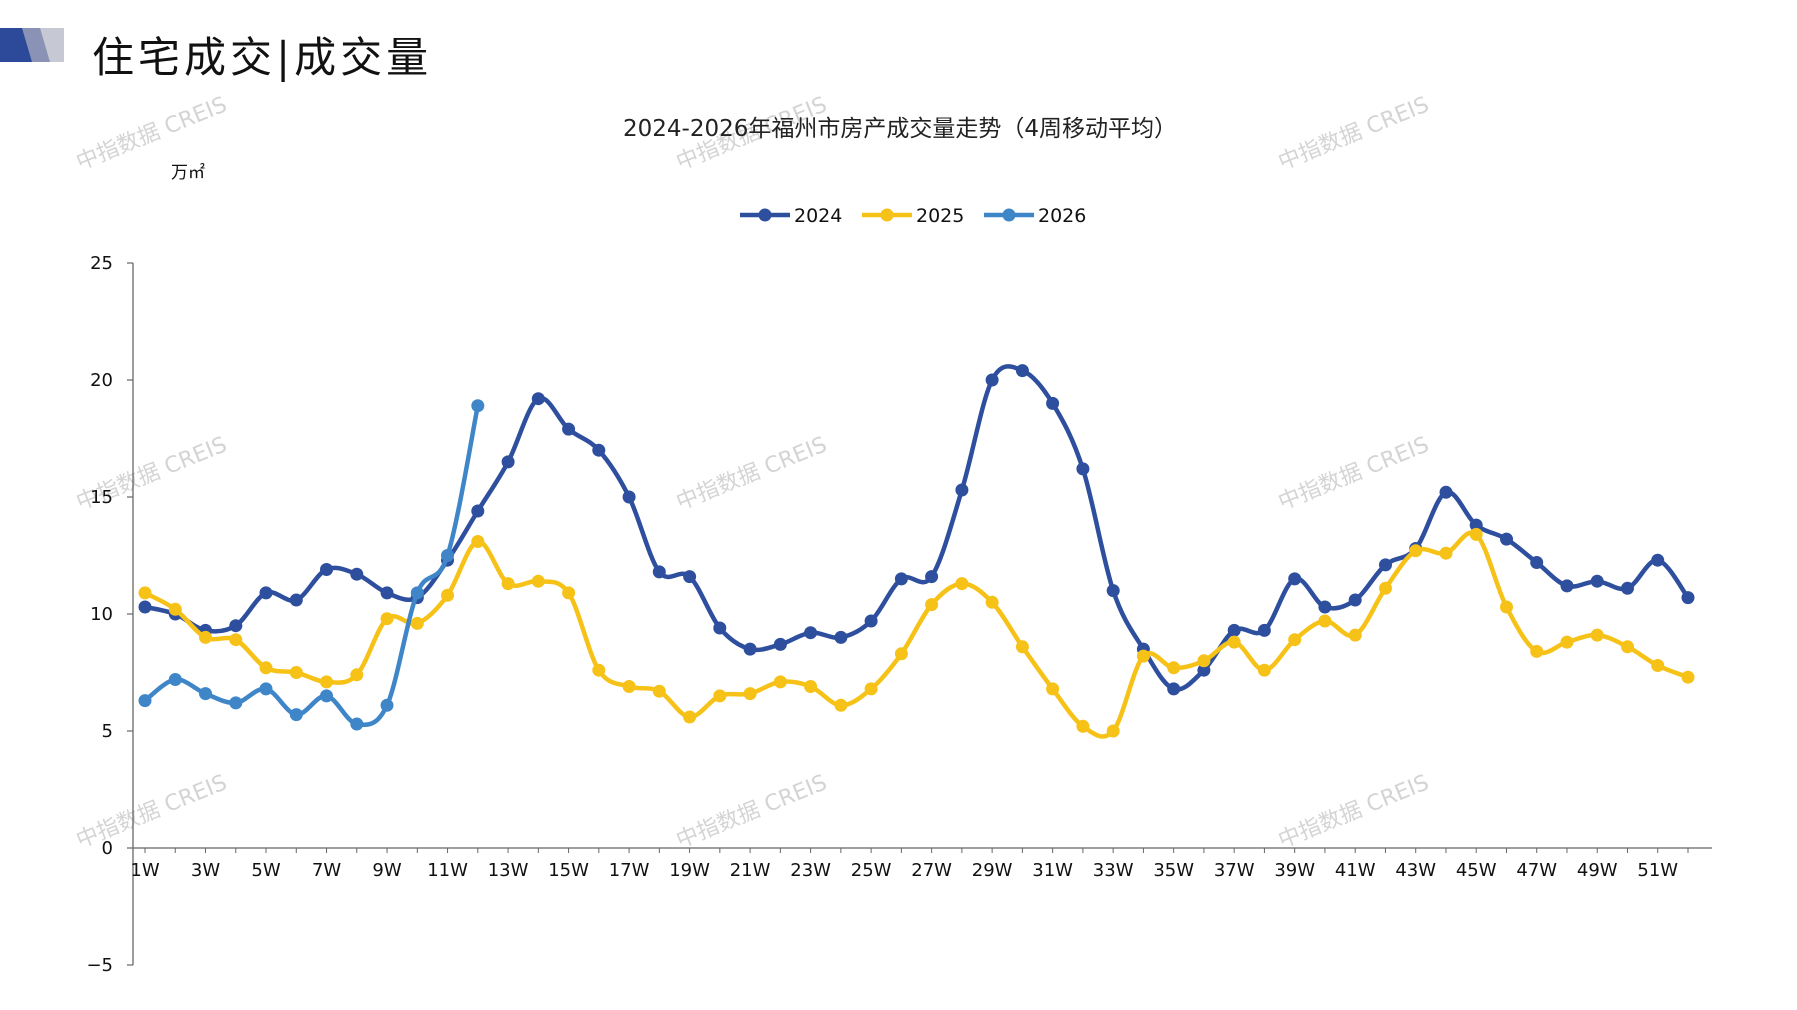 The image size is (1797, 1010). What do you see at coordinates (1536, 870) in the screenshot?
I see `x-tick-label: 47W` at bounding box center [1536, 870].